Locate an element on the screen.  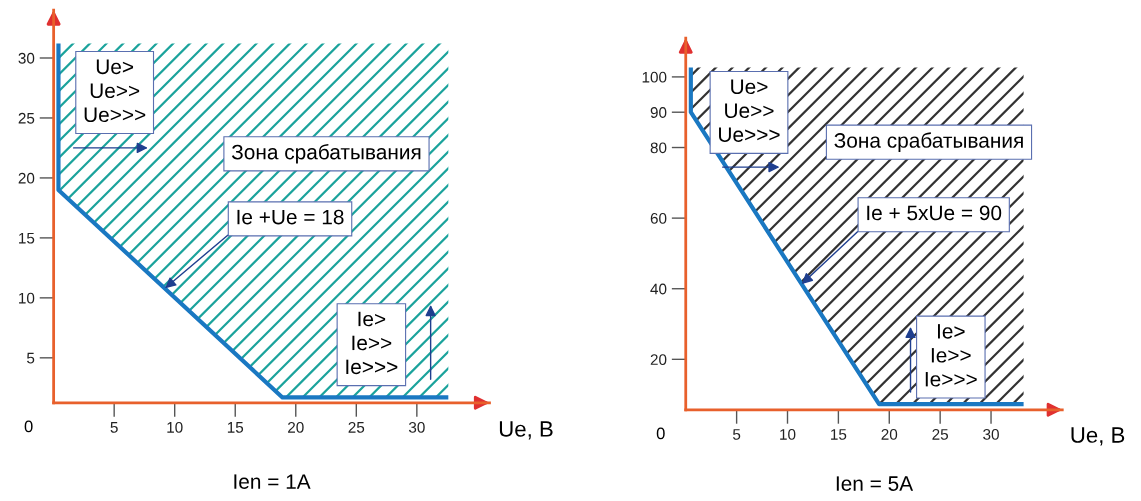
y-tick-label: 5 is located at coordinates (30, 358).